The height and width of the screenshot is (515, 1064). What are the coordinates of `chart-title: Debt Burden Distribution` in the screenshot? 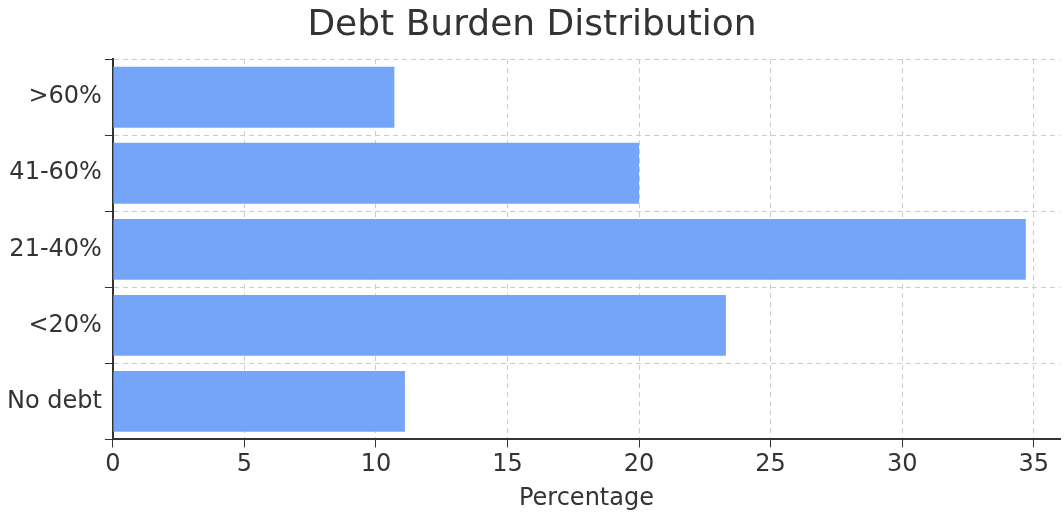 It's located at (532, 22).